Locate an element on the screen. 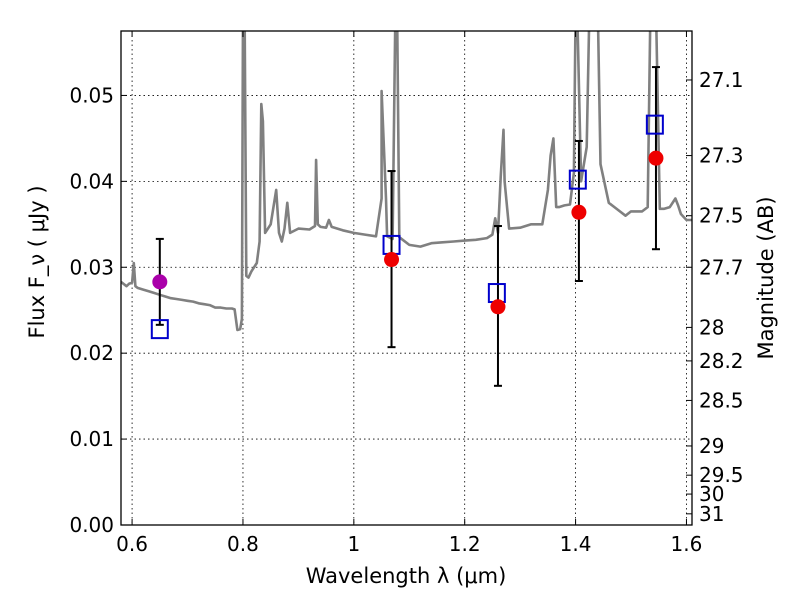 Image resolution: width=800 pixels, height=600 pixels. x-tick-label: 0.6 is located at coordinates (132, 544).